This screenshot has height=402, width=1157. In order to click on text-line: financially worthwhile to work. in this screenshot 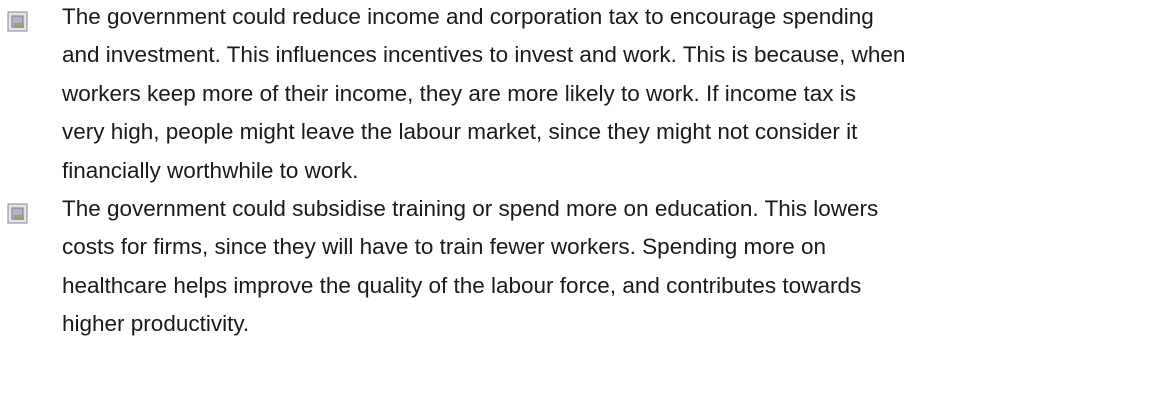, I will do `click(210, 170)`.